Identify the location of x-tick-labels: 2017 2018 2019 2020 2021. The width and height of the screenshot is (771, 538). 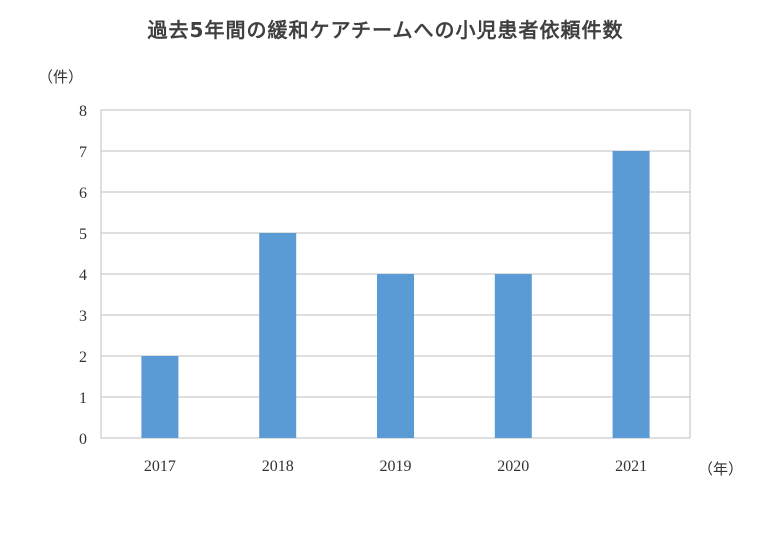
(395, 466).